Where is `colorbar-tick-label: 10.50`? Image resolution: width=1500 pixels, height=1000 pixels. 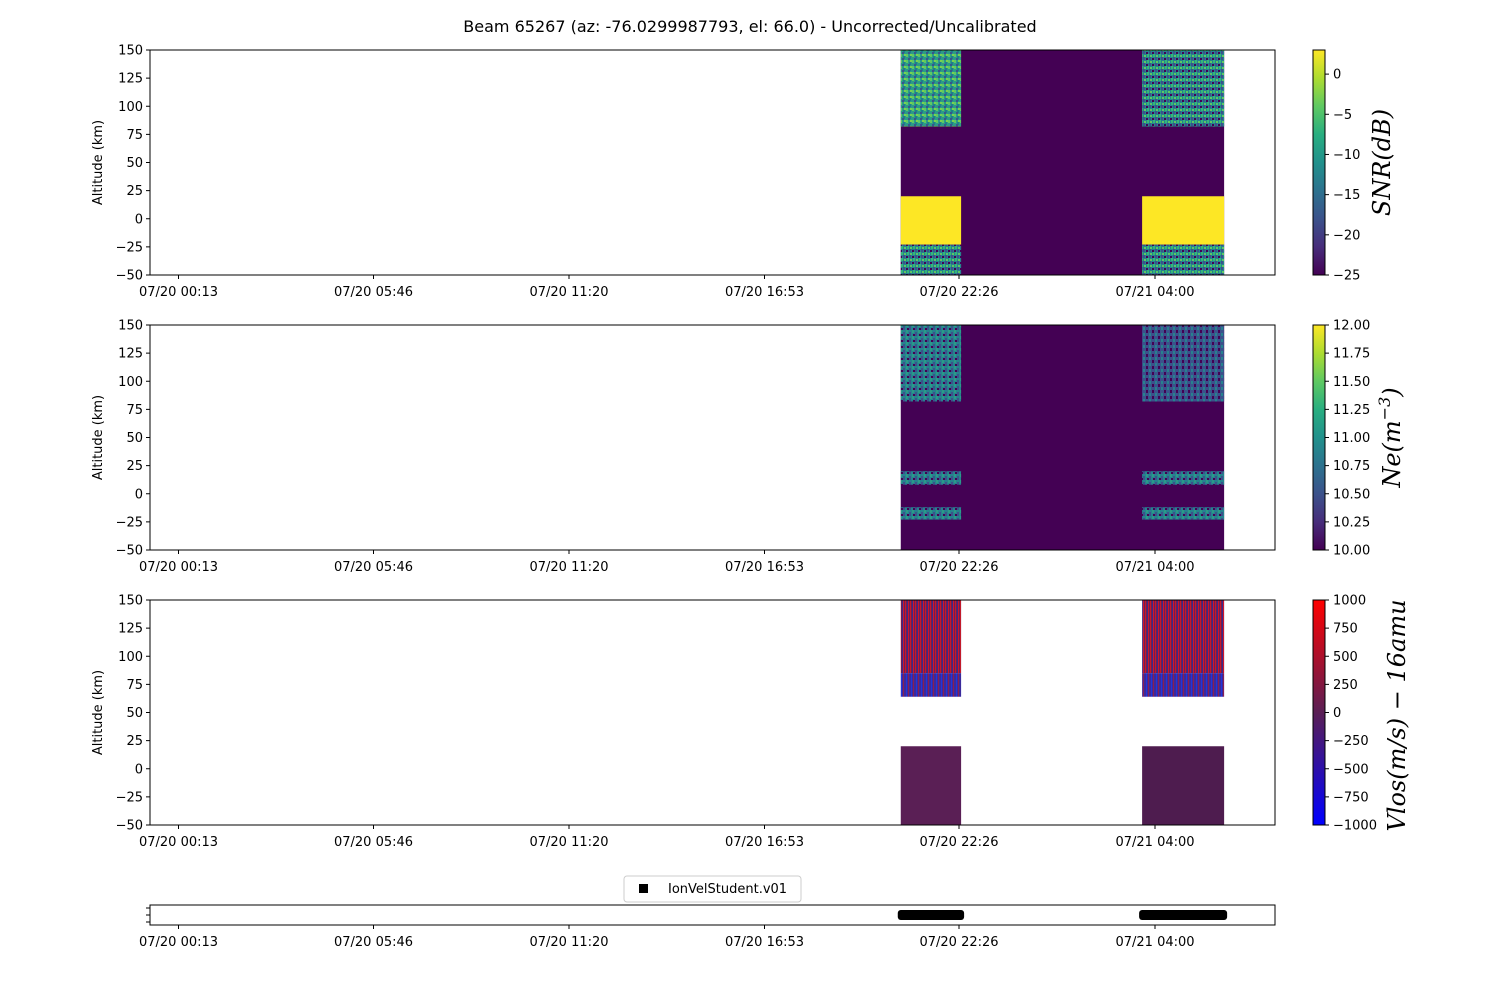
colorbar-tick-label: 10.50 is located at coordinates (1351, 494).